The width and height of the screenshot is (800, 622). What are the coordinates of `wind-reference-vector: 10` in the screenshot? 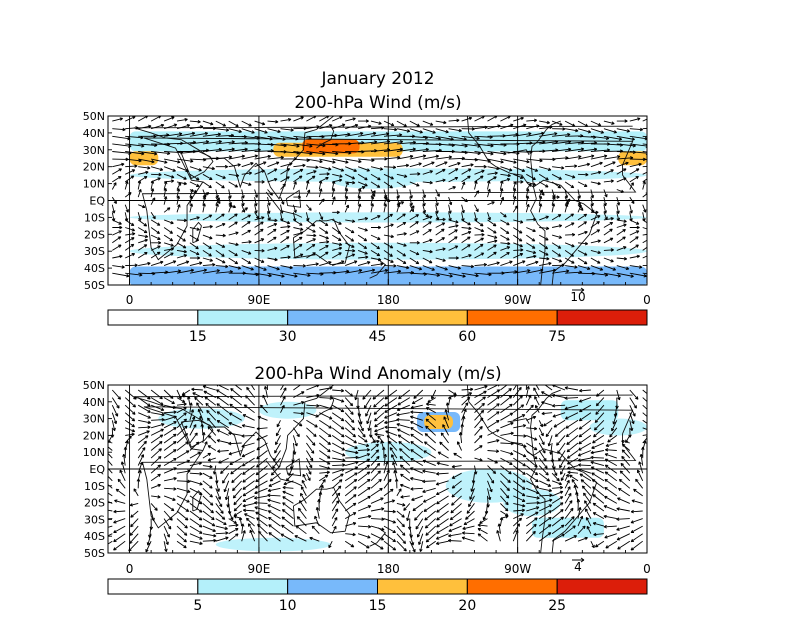 It's located at (578, 295).